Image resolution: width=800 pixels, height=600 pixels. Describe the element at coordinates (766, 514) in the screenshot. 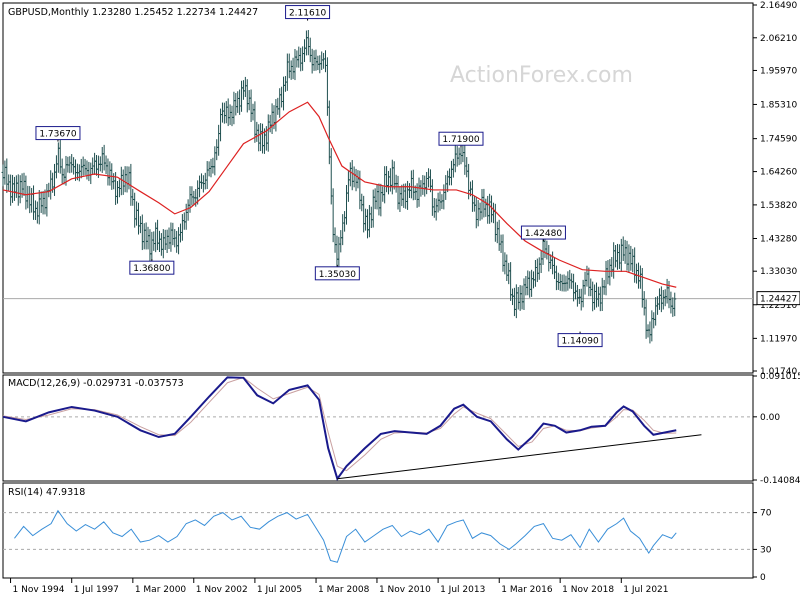

I see `rsi-tick-label: 70` at that location.